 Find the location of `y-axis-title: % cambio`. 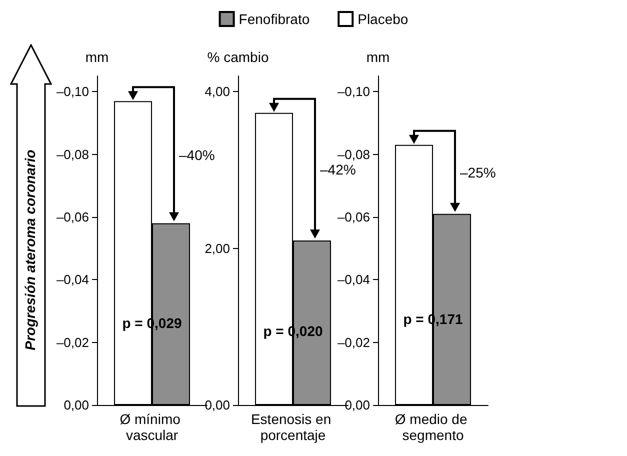

y-axis-title: % cambio is located at coordinates (238, 57).